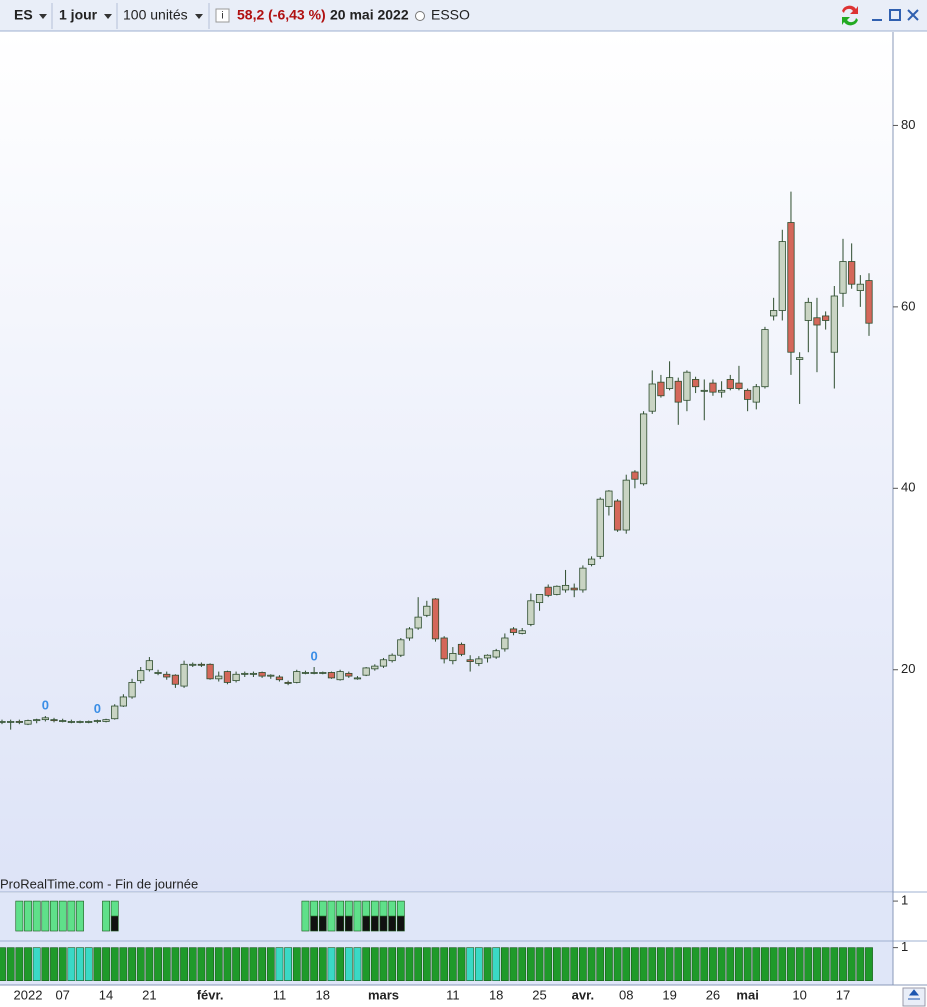 Image resolution: width=927 pixels, height=1007 pixels. I want to click on units: 100 unités, so click(155, 15).